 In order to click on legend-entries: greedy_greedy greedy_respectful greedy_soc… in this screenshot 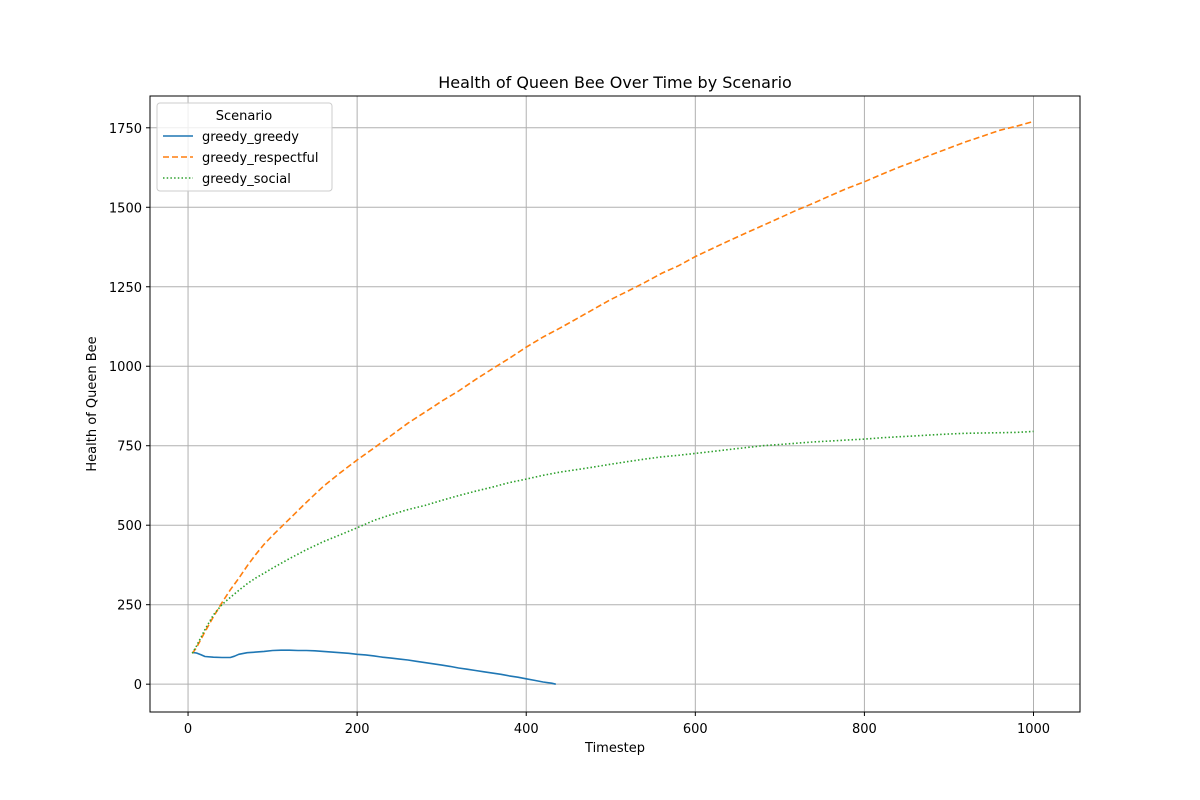, I will do `click(241, 158)`.